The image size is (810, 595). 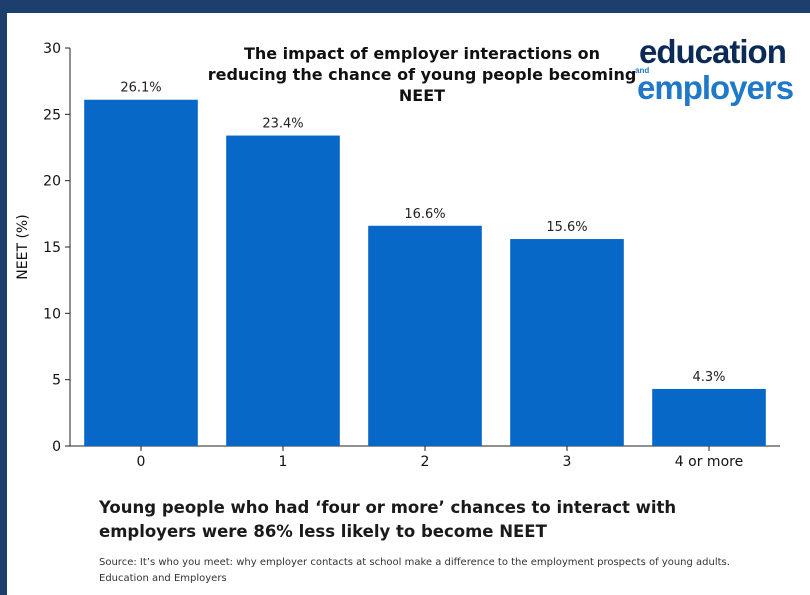 I want to click on y-tick-label: 10, so click(x=52, y=314).